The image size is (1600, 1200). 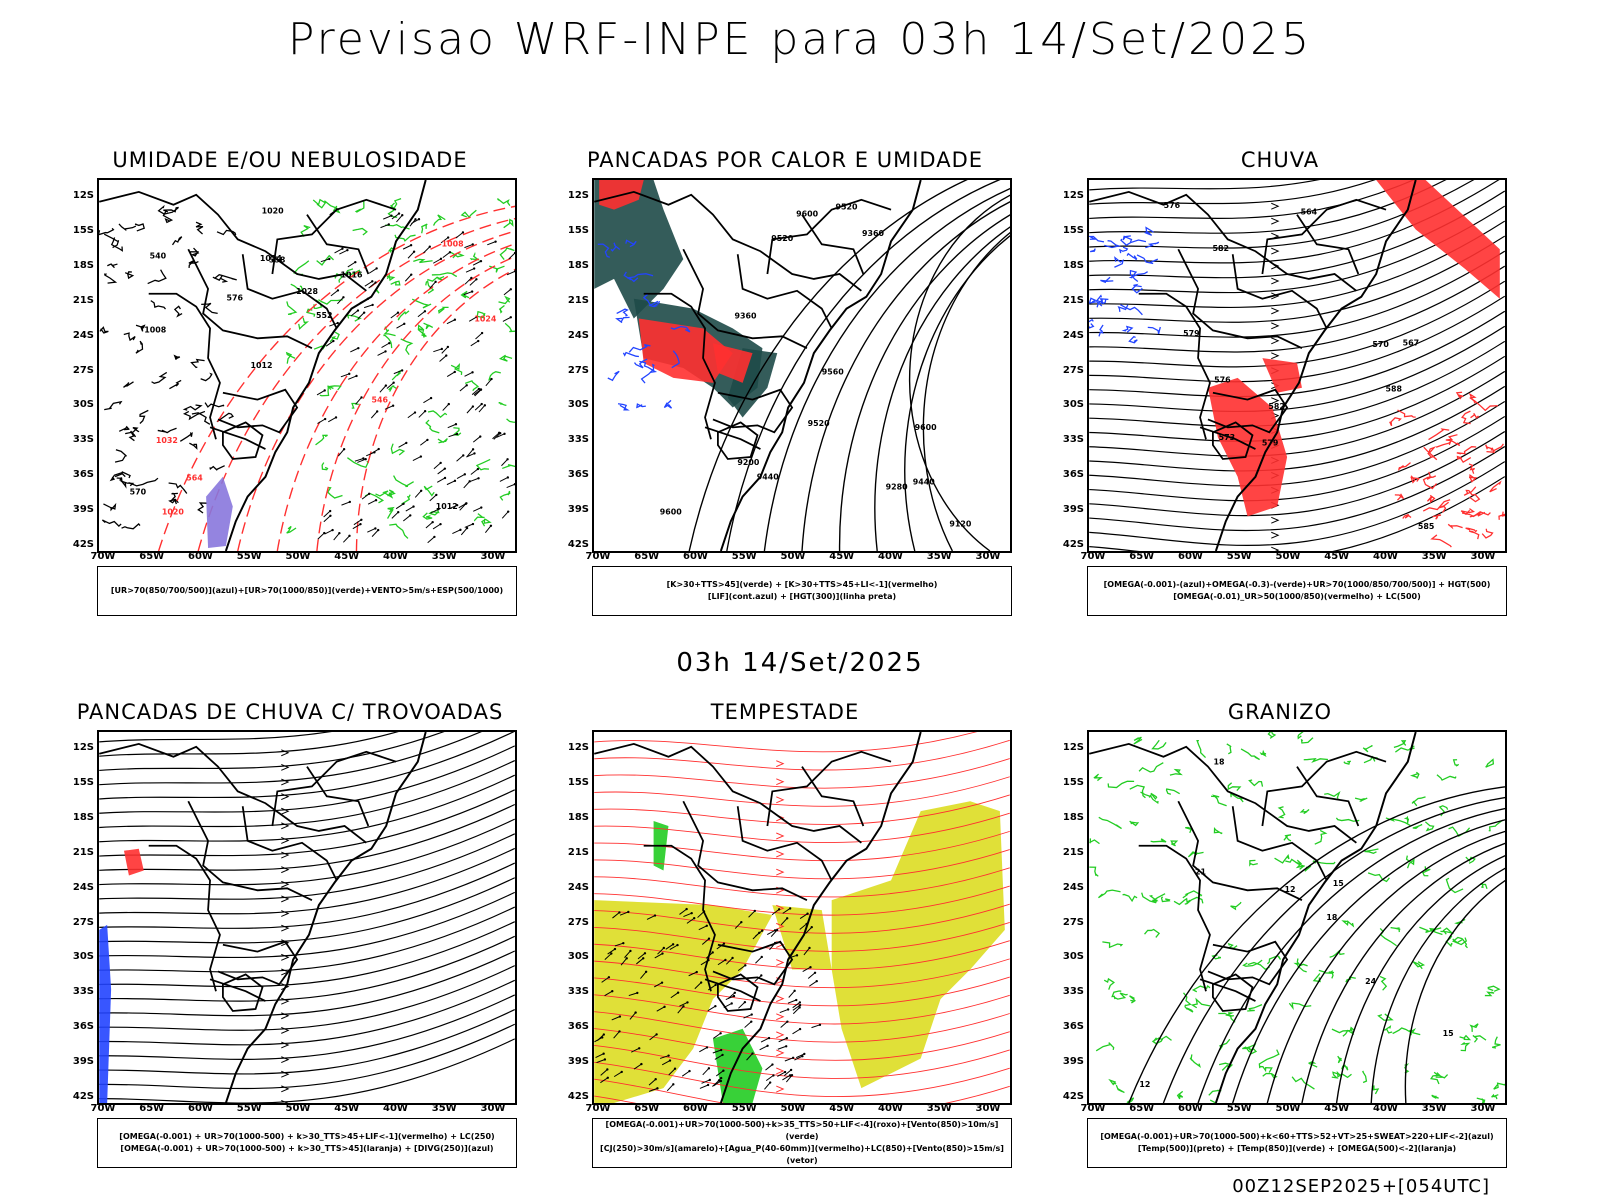 What do you see at coordinates (248, 325) in the screenshot?
I see `political-borders` at bounding box center [248, 325].